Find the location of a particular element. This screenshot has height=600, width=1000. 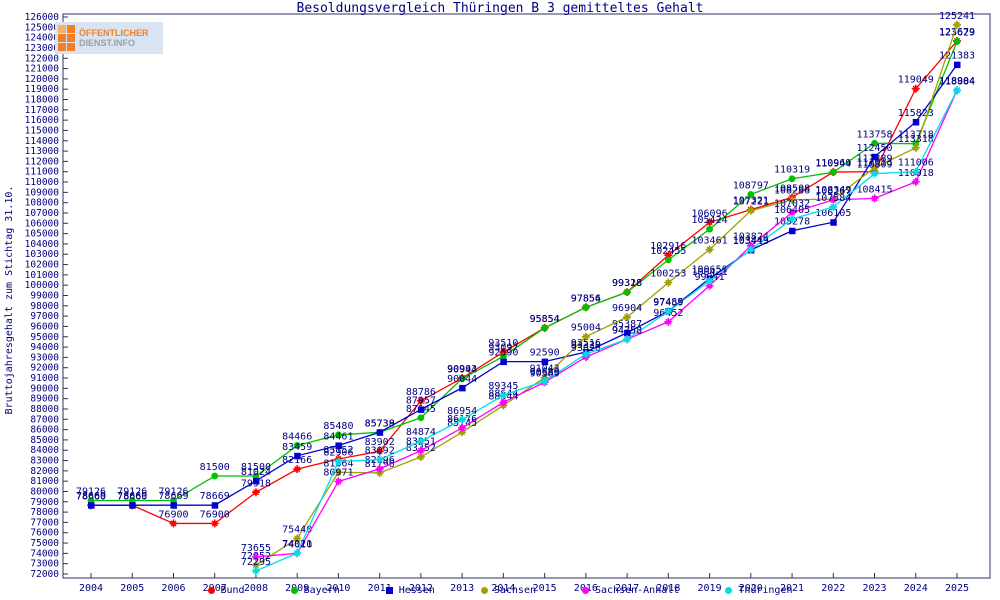

svg-text: 73000 is located at coordinates (44, 564).